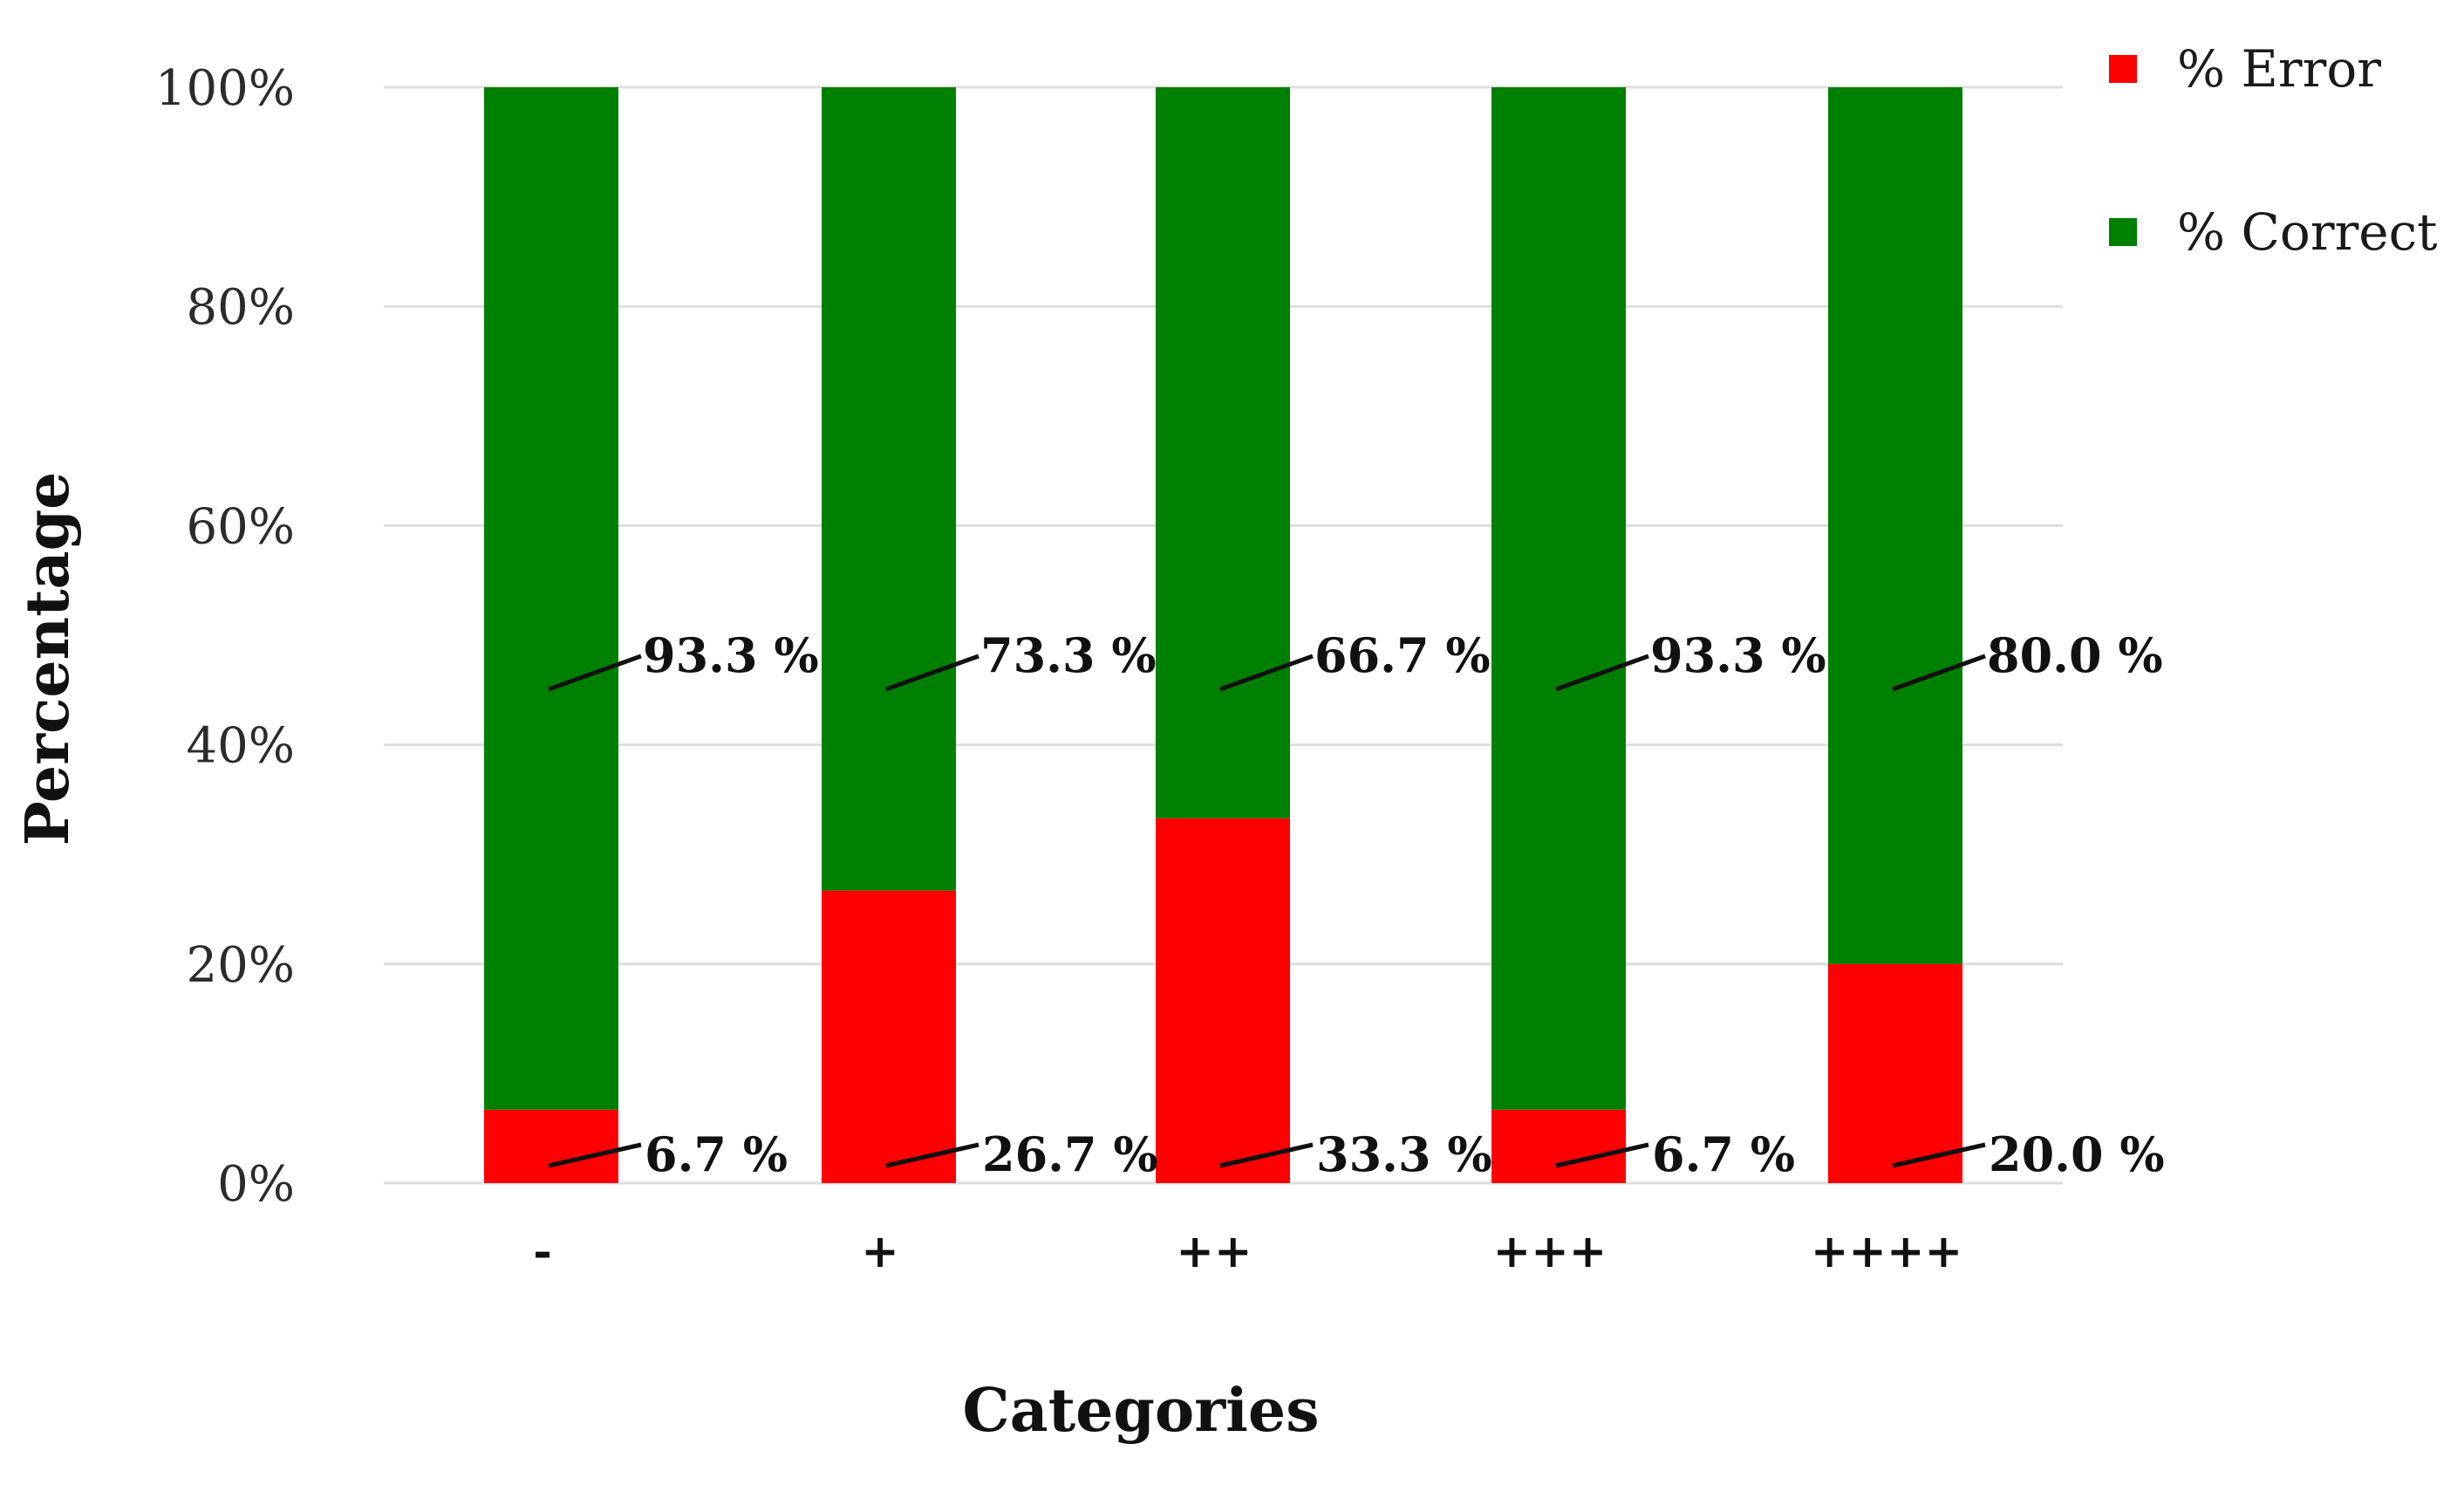 The image size is (2464, 1485). What do you see at coordinates (1214, 1252) in the screenshot?
I see `x-tick-label: ++` at bounding box center [1214, 1252].